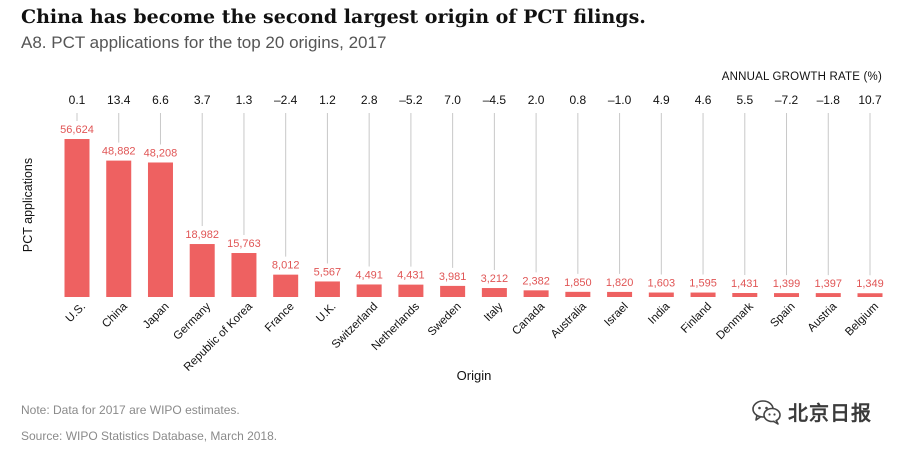 This screenshot has height=451, width=920. What do you see at coordinates (787, 284) in the screenshot?
I see `value-label: 1,399` at bounding box center [787, 284].